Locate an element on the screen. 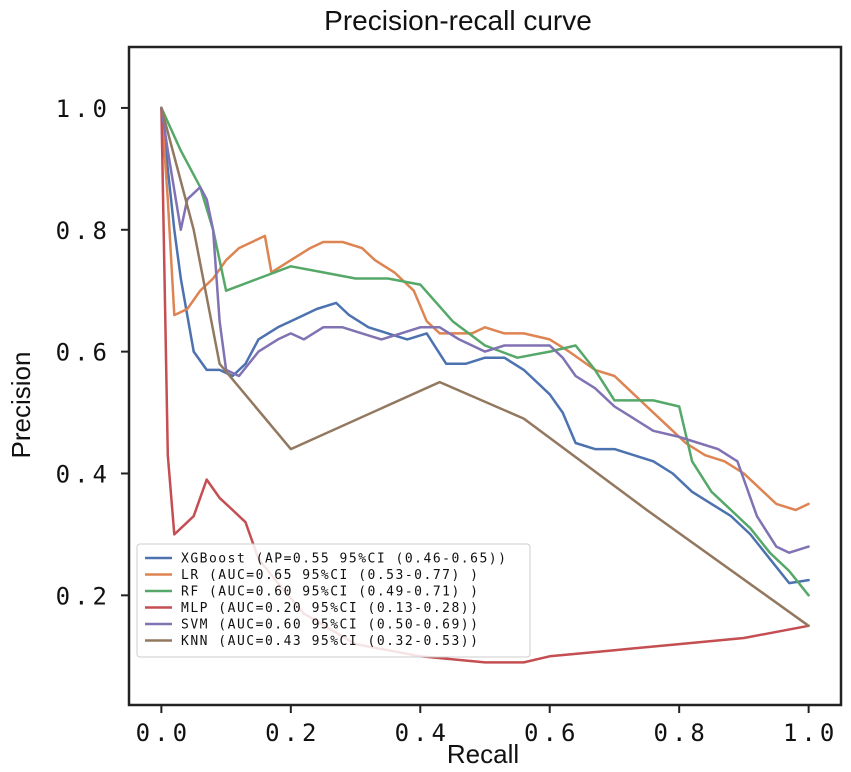  legend-box is located at coordinates (333, 600).